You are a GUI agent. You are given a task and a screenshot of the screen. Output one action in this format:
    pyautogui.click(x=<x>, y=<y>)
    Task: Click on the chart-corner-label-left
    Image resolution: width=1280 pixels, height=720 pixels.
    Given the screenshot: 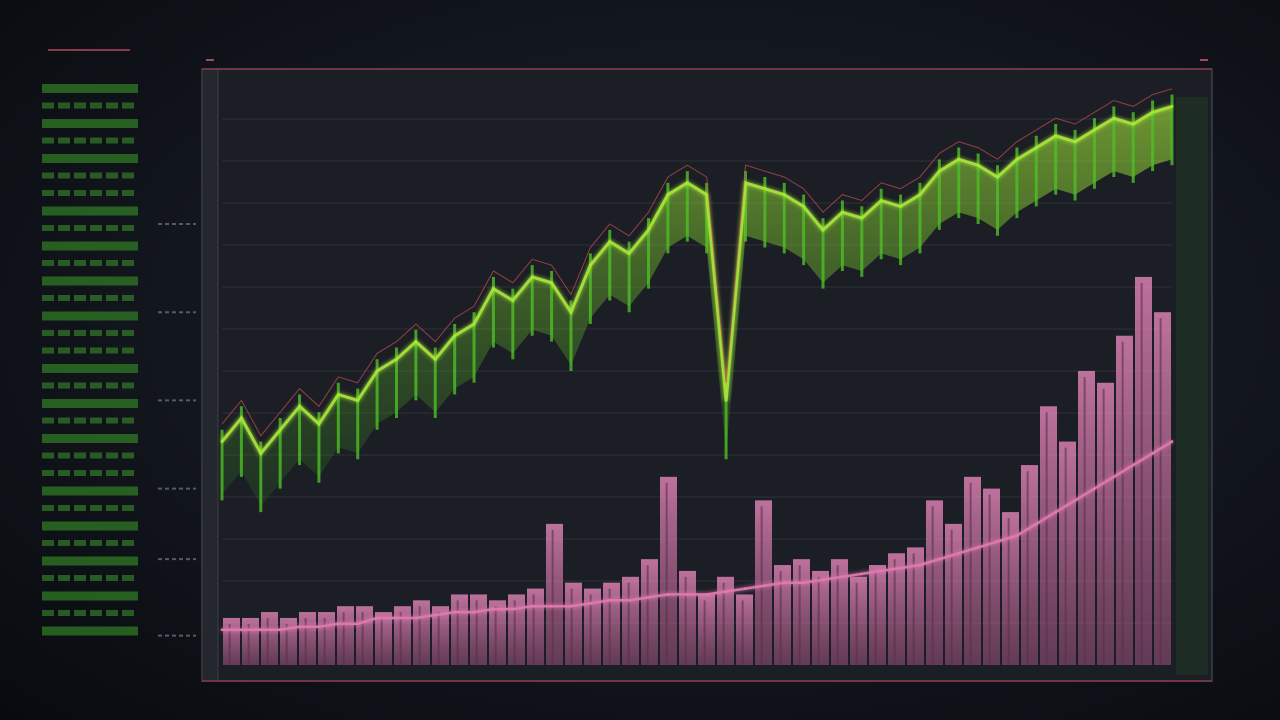 What is the action you would take?
    pyautogui.click(x=210, y=60)
    